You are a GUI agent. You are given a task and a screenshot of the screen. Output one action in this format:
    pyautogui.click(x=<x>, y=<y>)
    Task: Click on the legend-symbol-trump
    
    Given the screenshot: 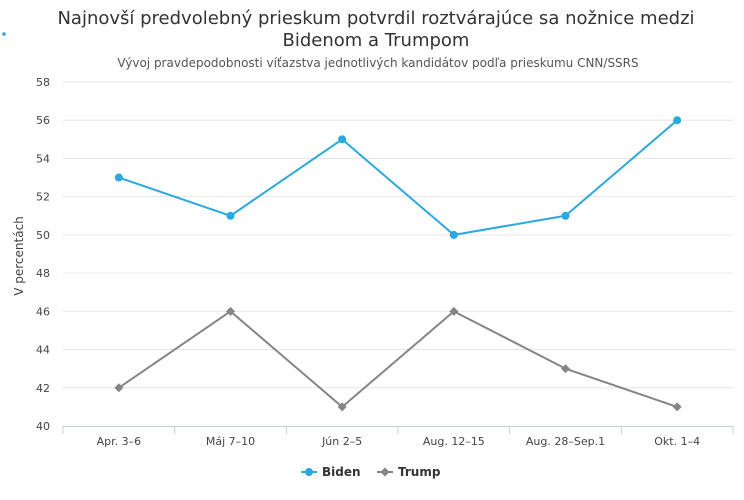 What is the action you would take?
    pyautogui.click(x=385, y=472)
    